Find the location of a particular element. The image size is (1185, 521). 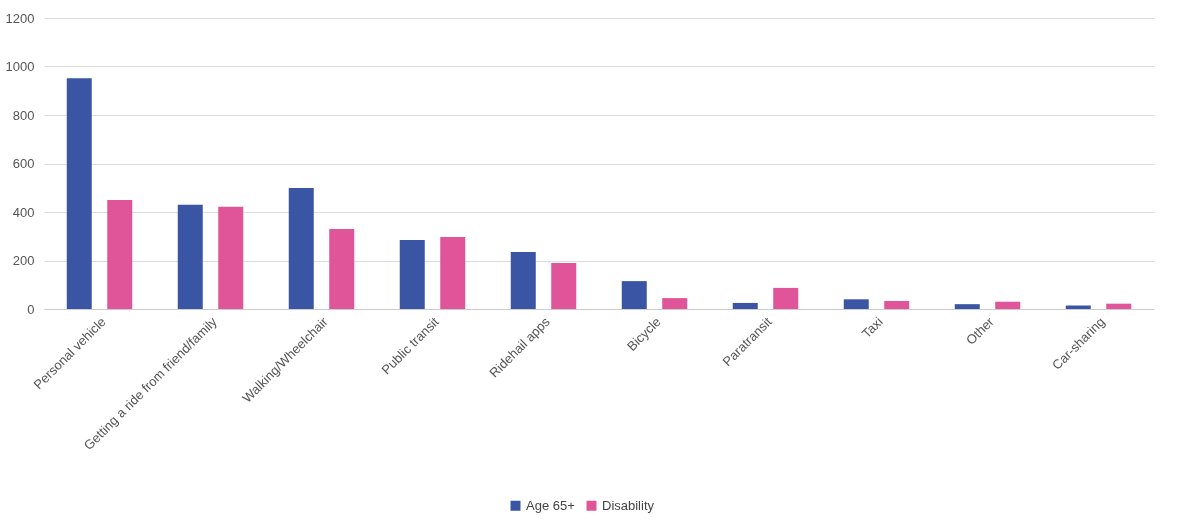

y-tick-label: 600 is located at coordinates (23, 163).